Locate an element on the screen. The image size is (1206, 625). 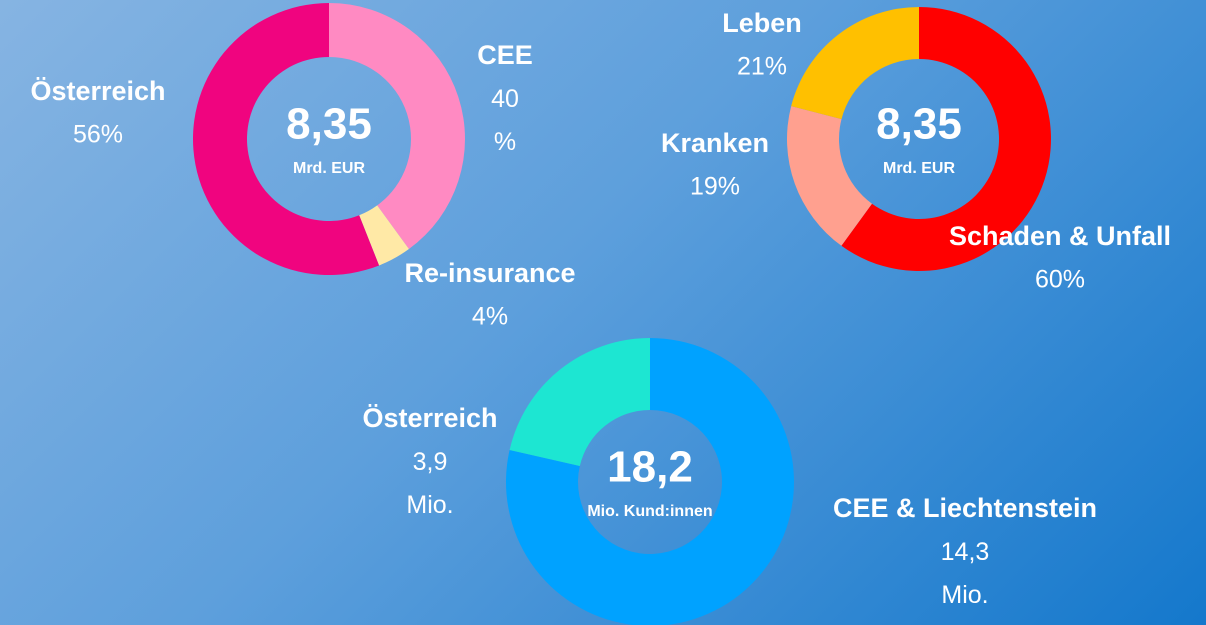
slice-name: Schaden & Unfall is located at coordinates (1060, 236).